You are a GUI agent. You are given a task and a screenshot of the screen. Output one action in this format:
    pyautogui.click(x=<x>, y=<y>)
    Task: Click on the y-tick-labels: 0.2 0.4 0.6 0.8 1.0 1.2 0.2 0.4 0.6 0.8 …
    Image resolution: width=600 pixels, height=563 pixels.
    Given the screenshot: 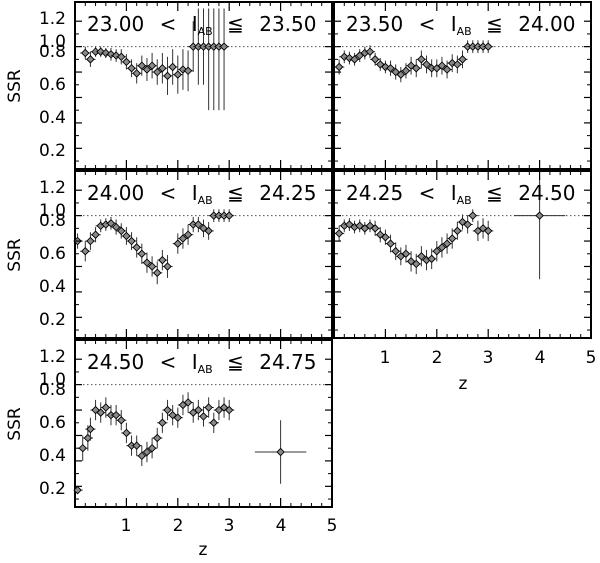 What is the action you would take?
    pyautogui.click(x=52, y=254)
    